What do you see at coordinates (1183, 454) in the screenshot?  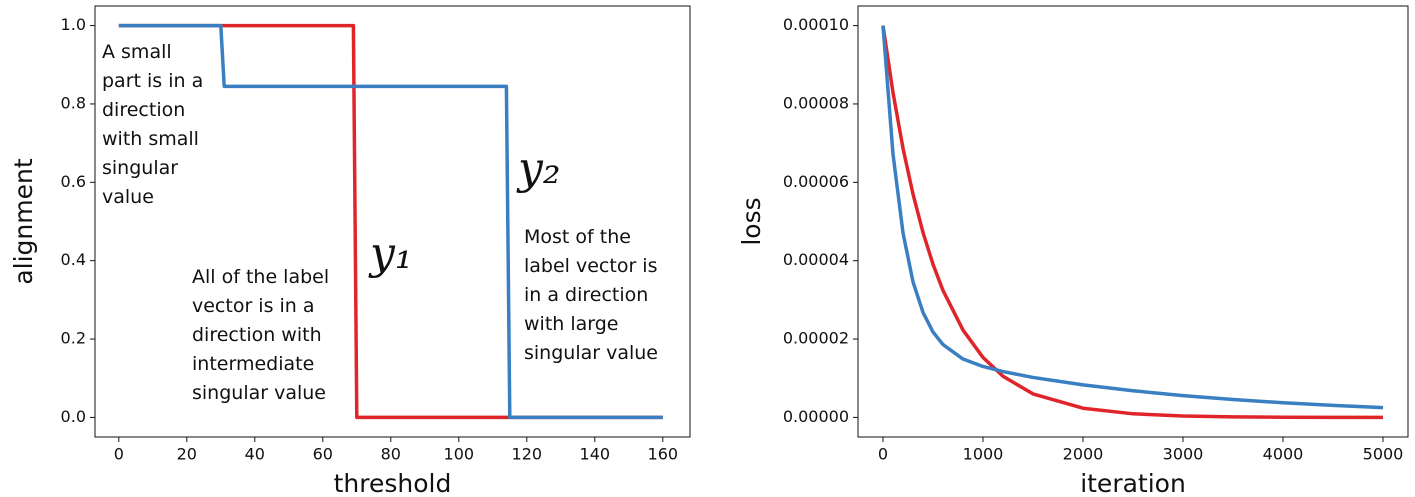 I see `x-tick-label: 3000` at bounding box center [1183, 454].